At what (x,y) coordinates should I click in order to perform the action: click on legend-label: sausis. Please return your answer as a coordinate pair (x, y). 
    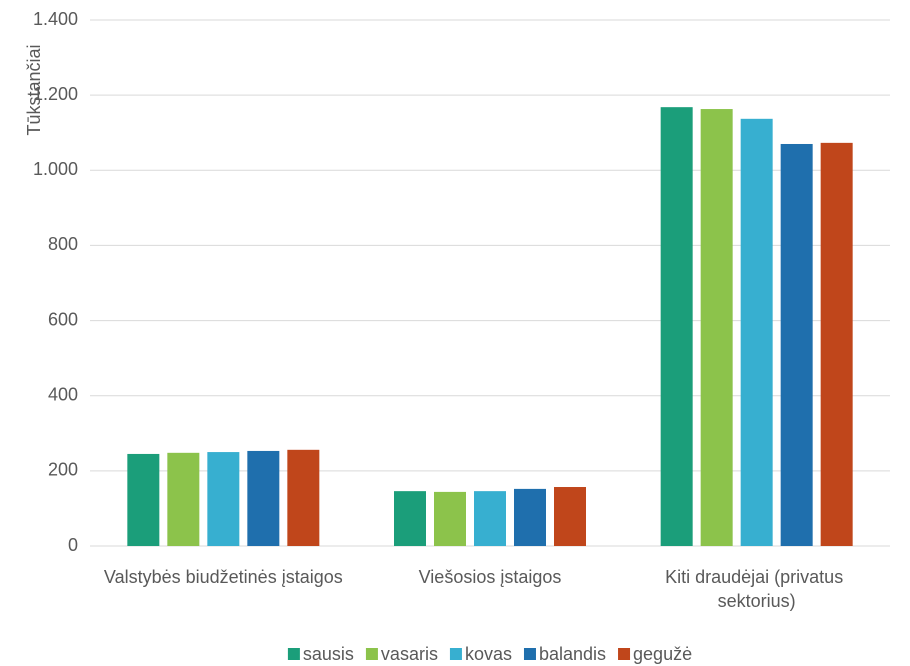
    Looking at the image, I should click on (328, 654).